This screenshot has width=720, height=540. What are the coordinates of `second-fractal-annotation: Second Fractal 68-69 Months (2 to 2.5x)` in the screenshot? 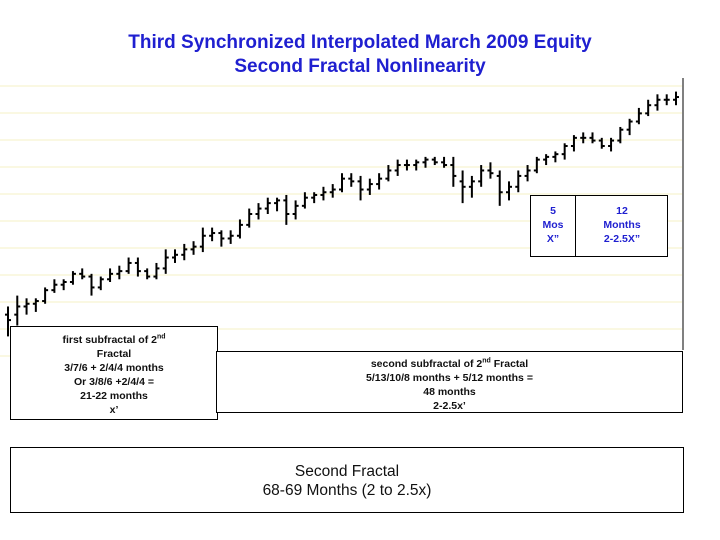 It's located at (347, 480).